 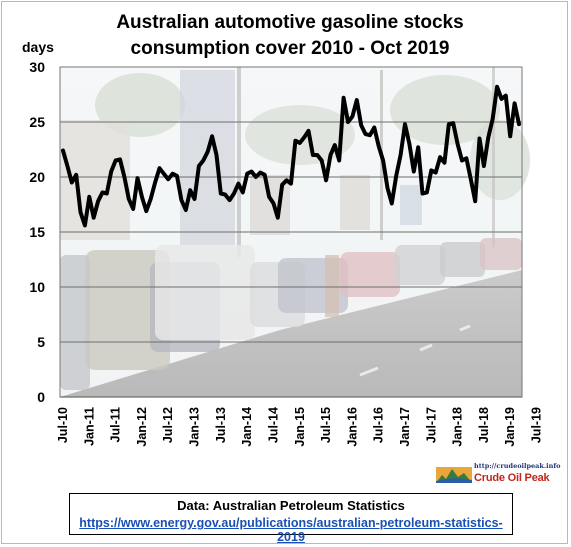 I want to click on x-tick-label: Jan-18, so click(x=458, y=427).